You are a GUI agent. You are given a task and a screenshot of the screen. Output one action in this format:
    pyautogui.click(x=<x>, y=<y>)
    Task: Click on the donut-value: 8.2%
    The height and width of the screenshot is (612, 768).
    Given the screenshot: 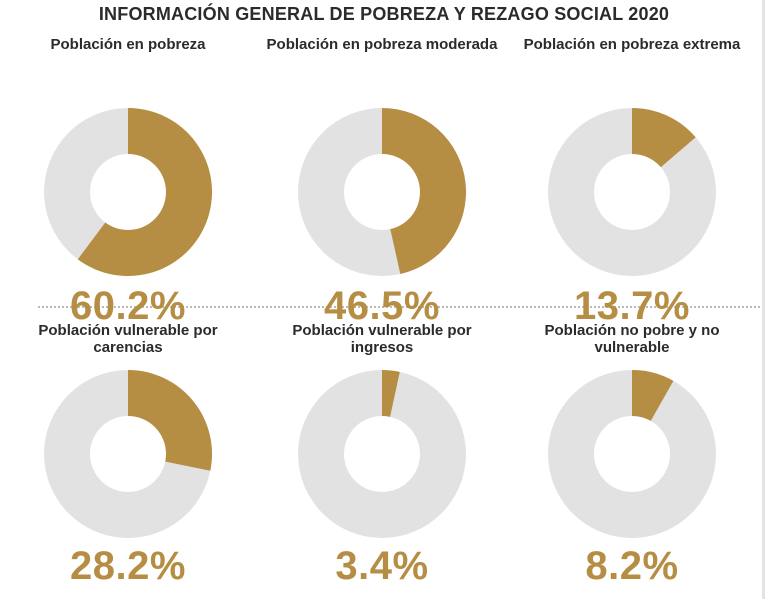 What is the action you would take?
    pyautogui.click(x=632, y=566)
    